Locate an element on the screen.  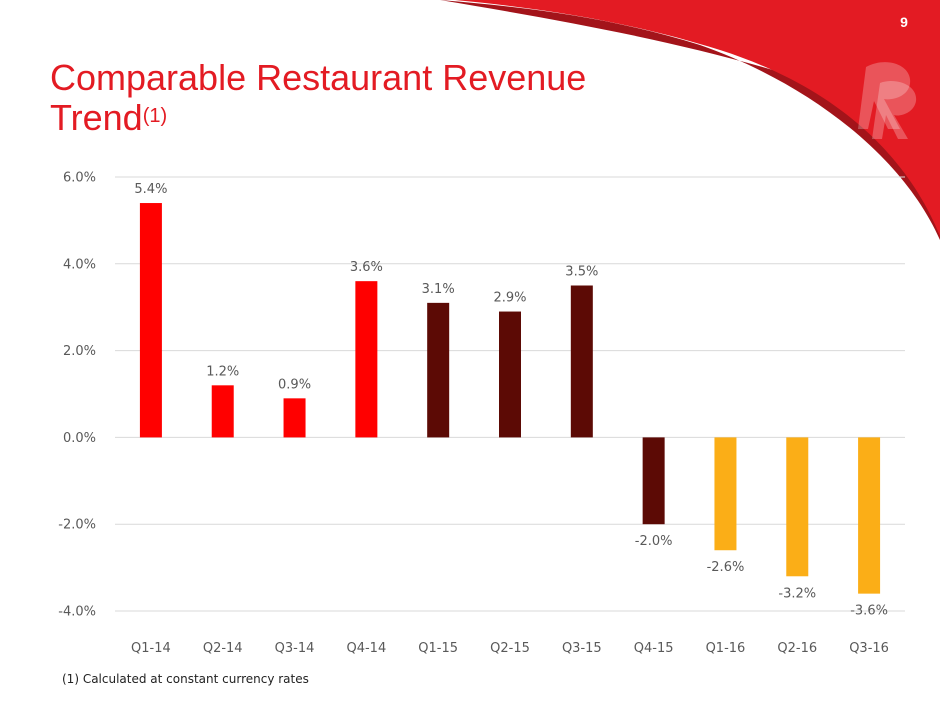
rr-logo is located at coordinates (887, 100).